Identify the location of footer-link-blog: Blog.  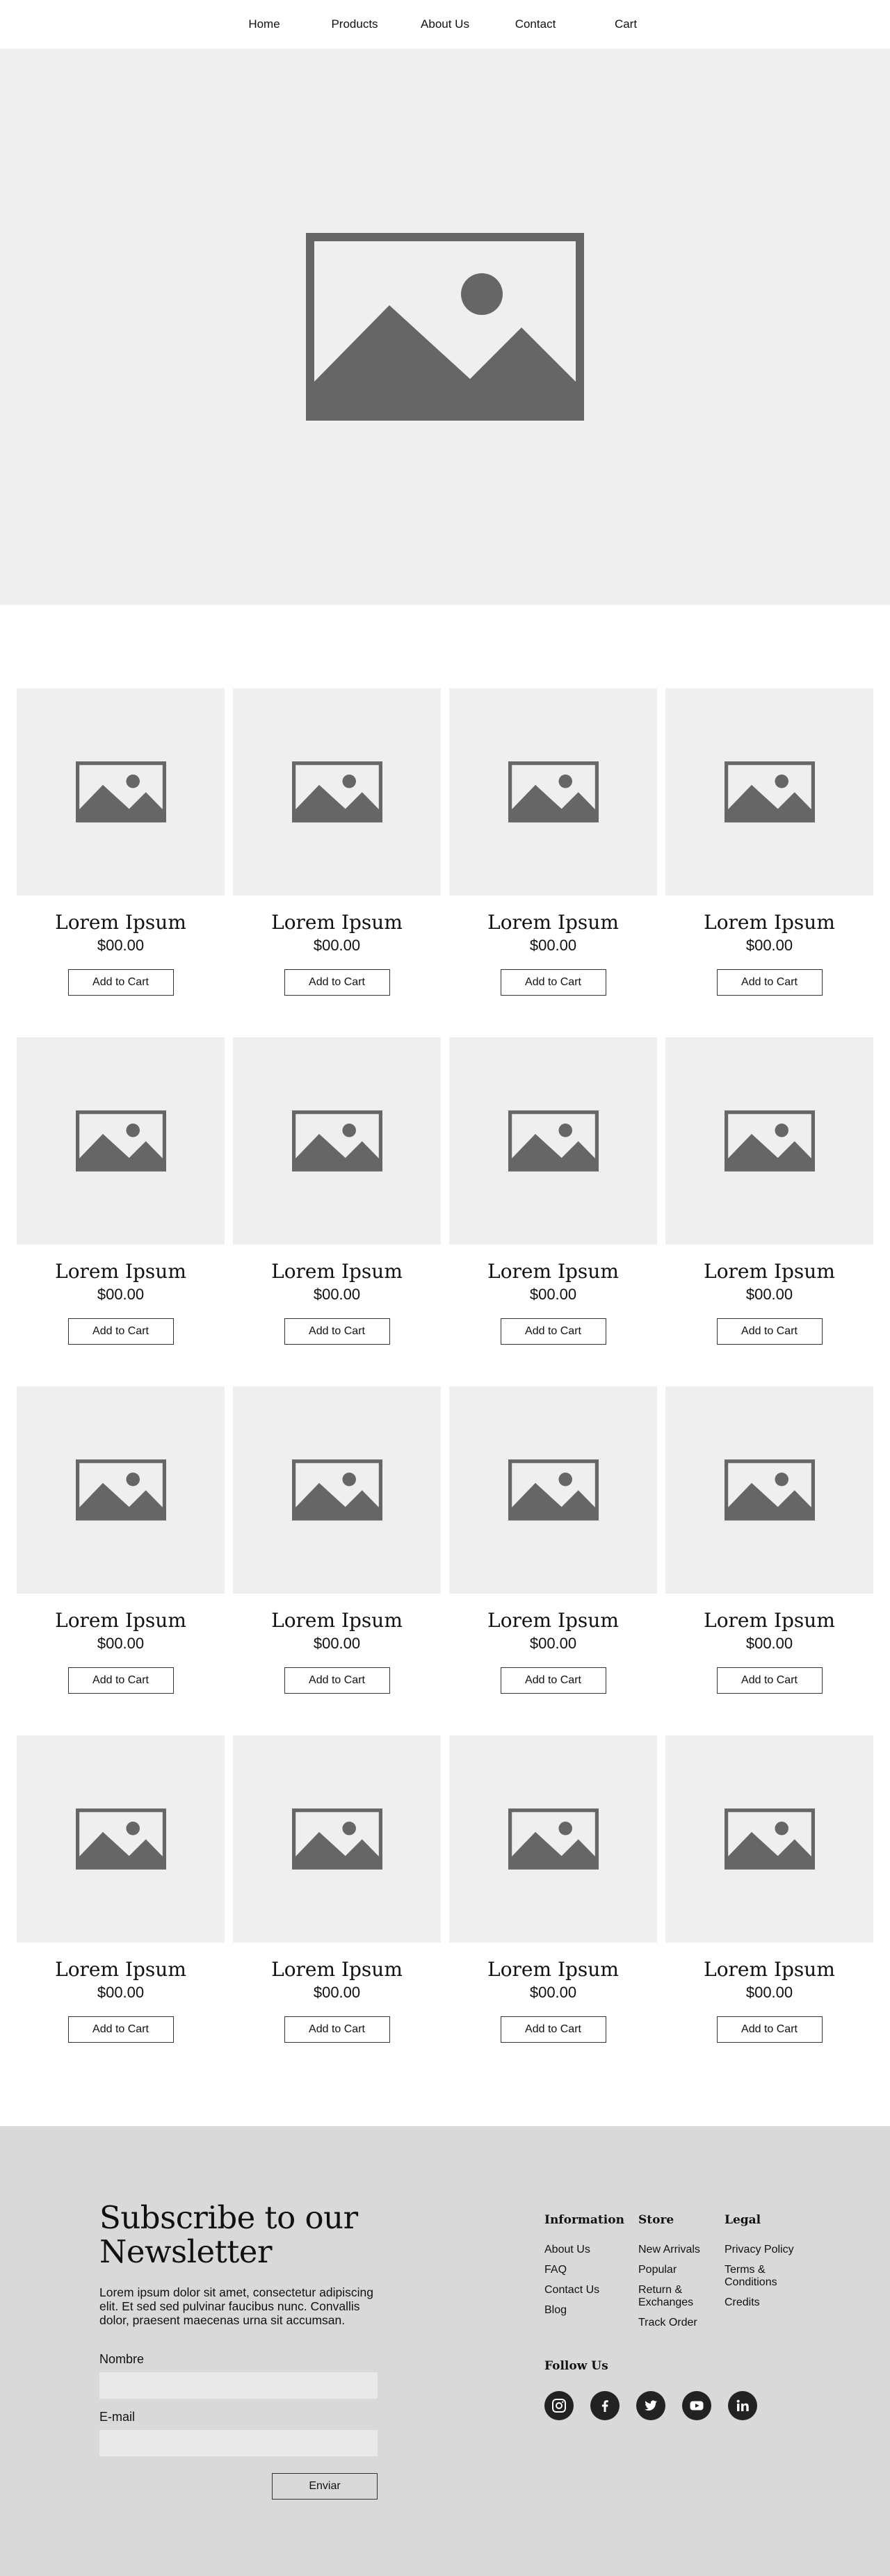
(555, 2310).